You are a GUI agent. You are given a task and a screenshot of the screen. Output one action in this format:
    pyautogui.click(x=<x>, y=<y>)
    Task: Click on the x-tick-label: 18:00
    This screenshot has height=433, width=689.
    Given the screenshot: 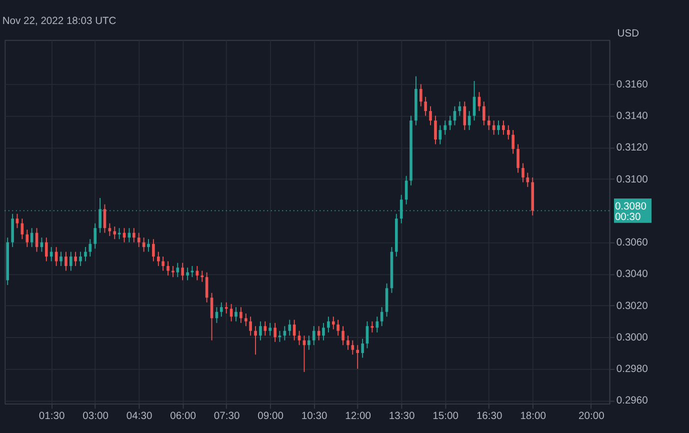 What is the action you would take?
    pyautogui.click(x=533, y=416)
    